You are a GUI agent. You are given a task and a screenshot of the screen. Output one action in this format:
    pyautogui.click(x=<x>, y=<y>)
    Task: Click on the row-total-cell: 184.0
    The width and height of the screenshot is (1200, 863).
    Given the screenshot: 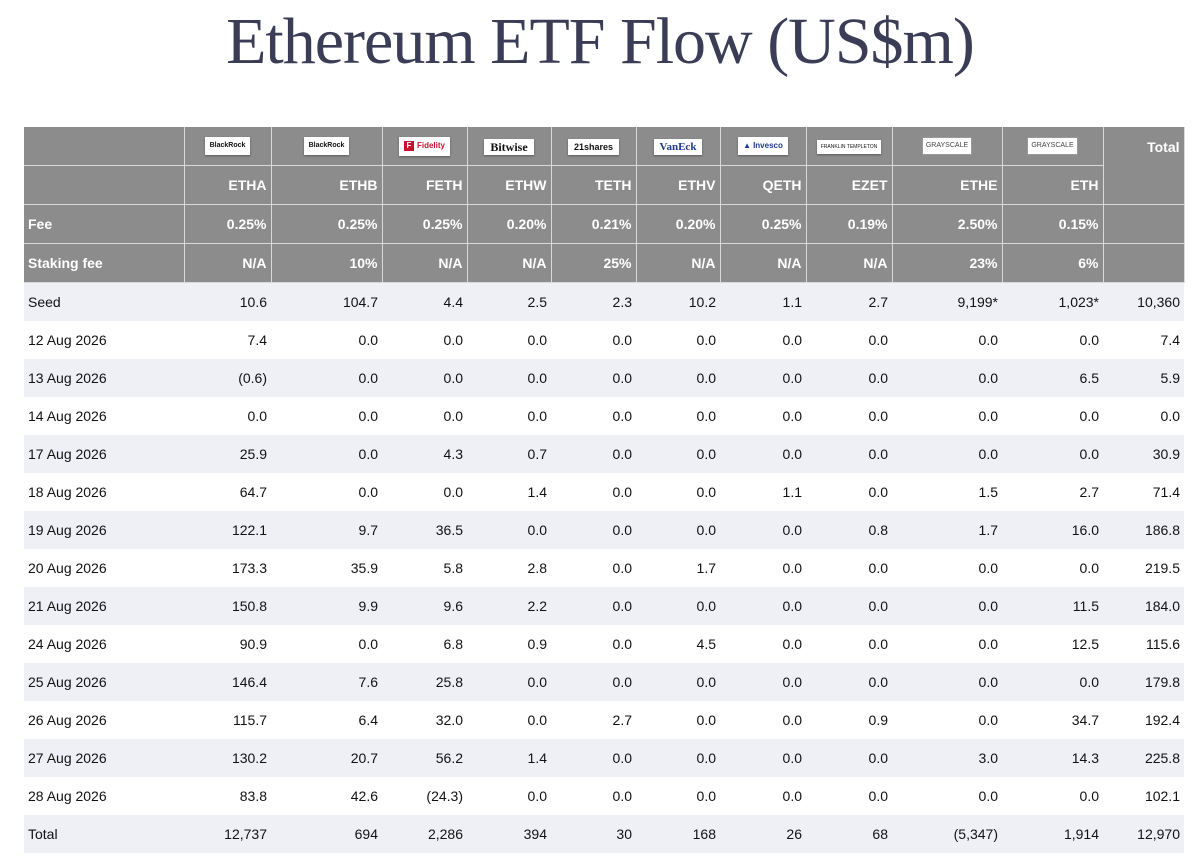 What is the action you would take?
    pyautogui.click(x=1143, y=606)
    